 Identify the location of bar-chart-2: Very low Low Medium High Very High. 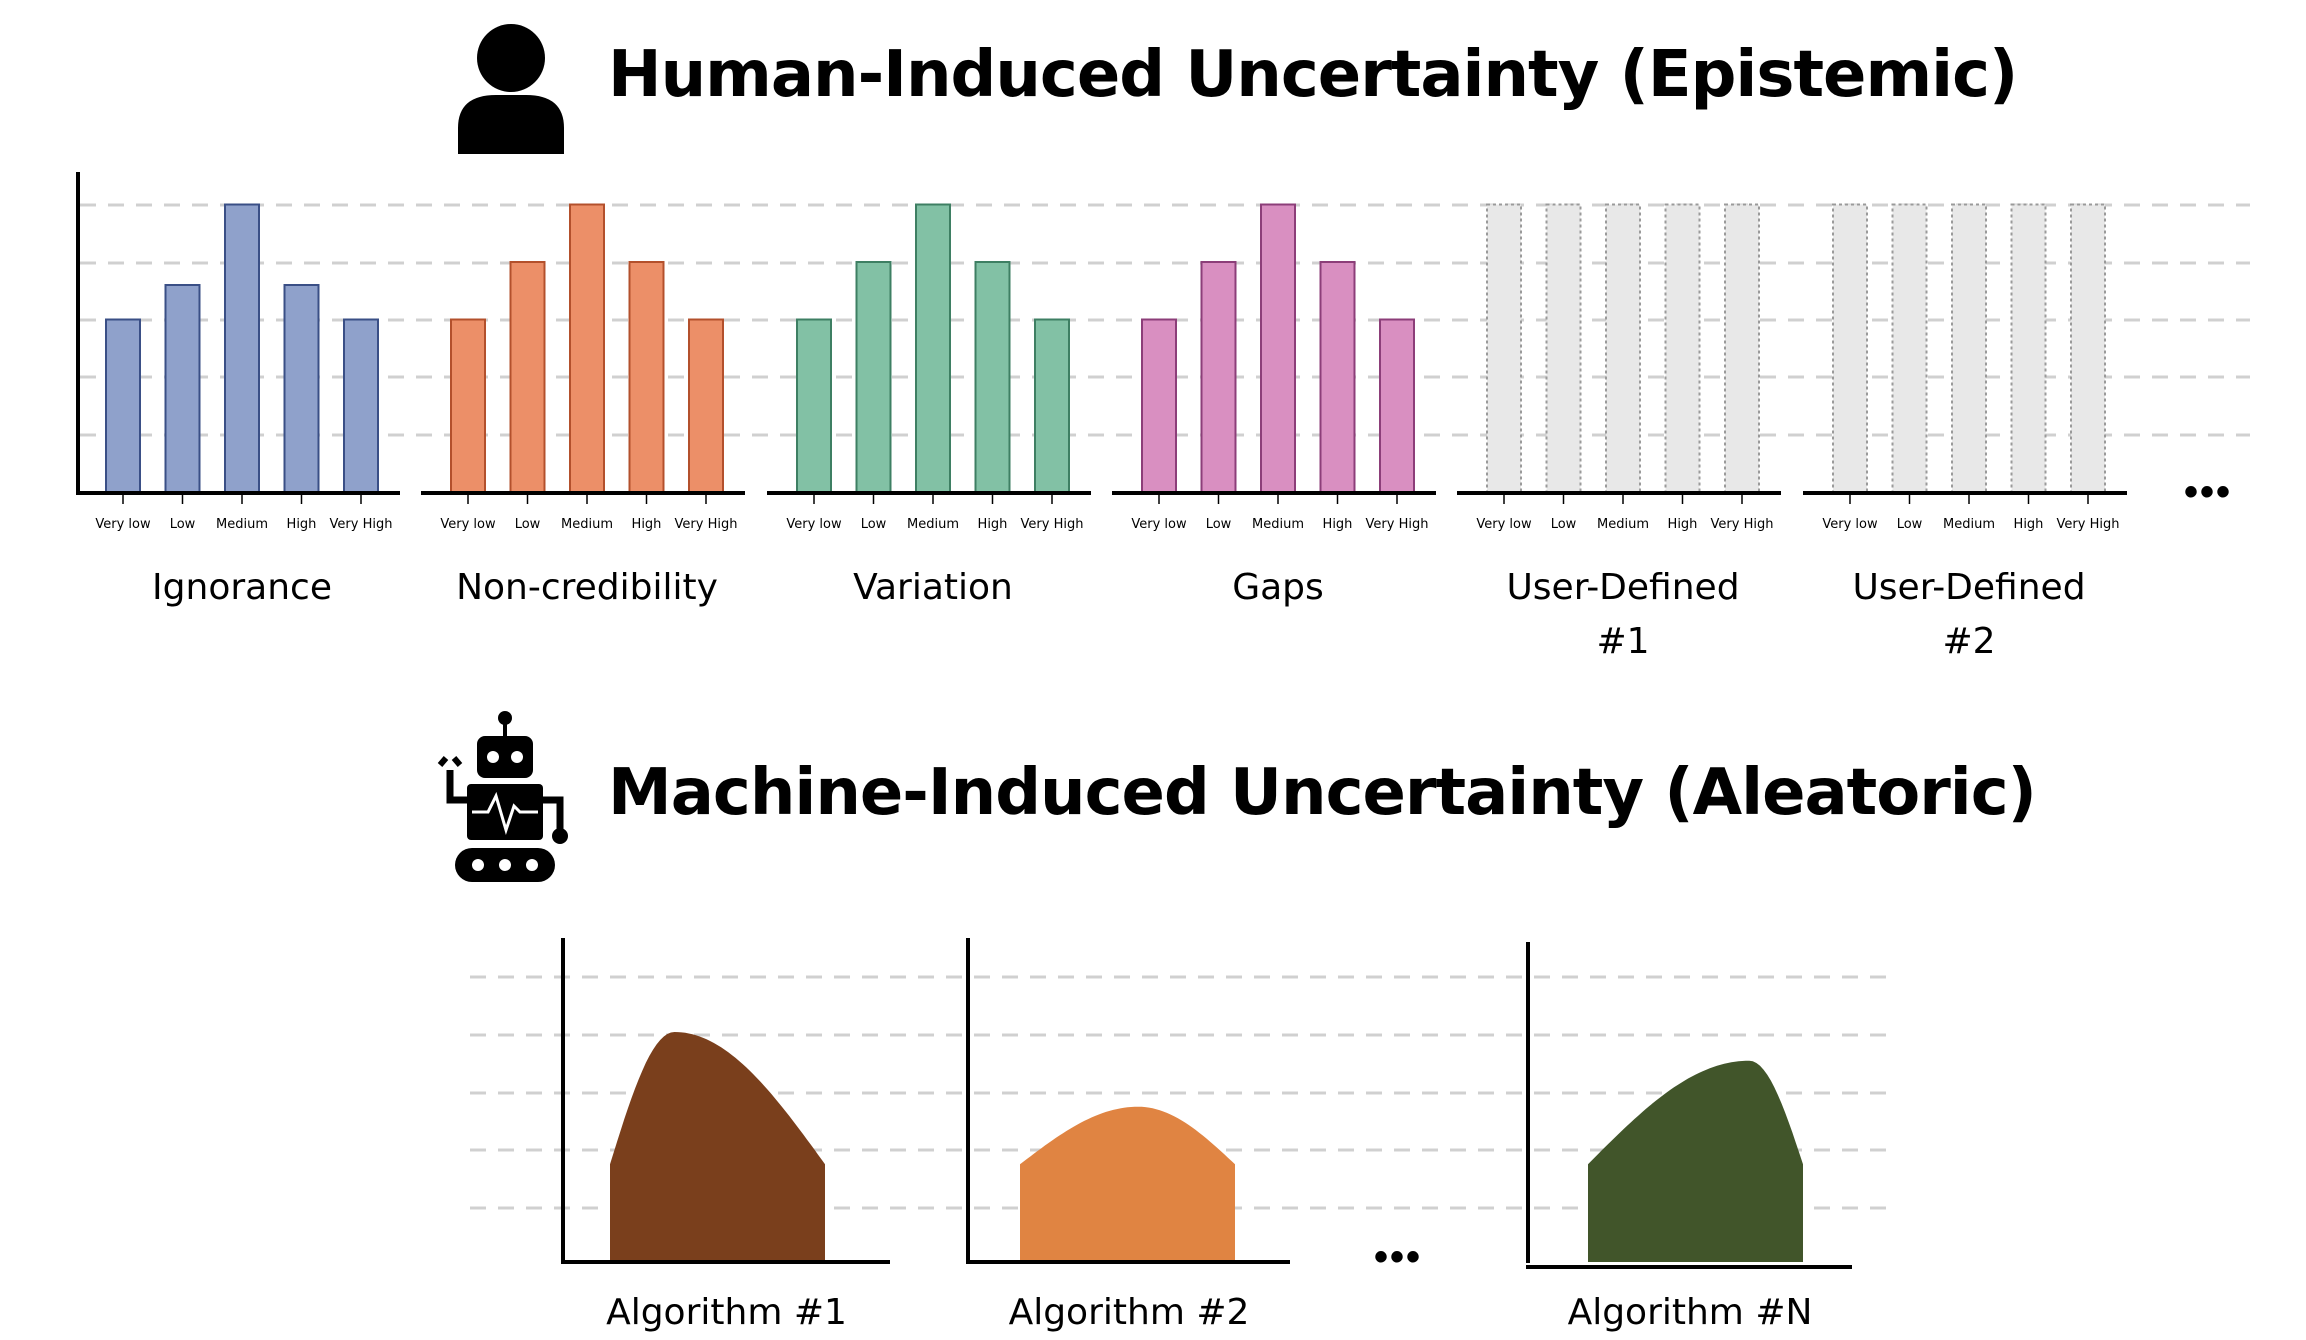
(583, 367).